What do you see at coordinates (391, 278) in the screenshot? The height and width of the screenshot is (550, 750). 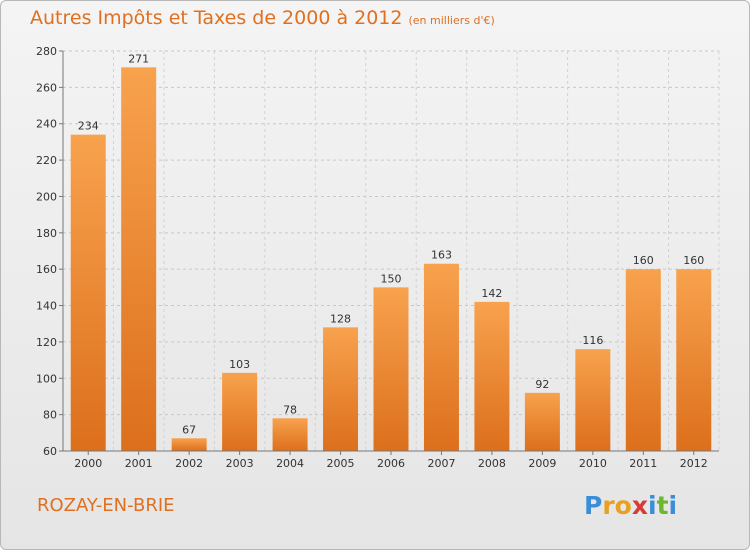 I see `value-label: 150` at bounding box center [391, 278].